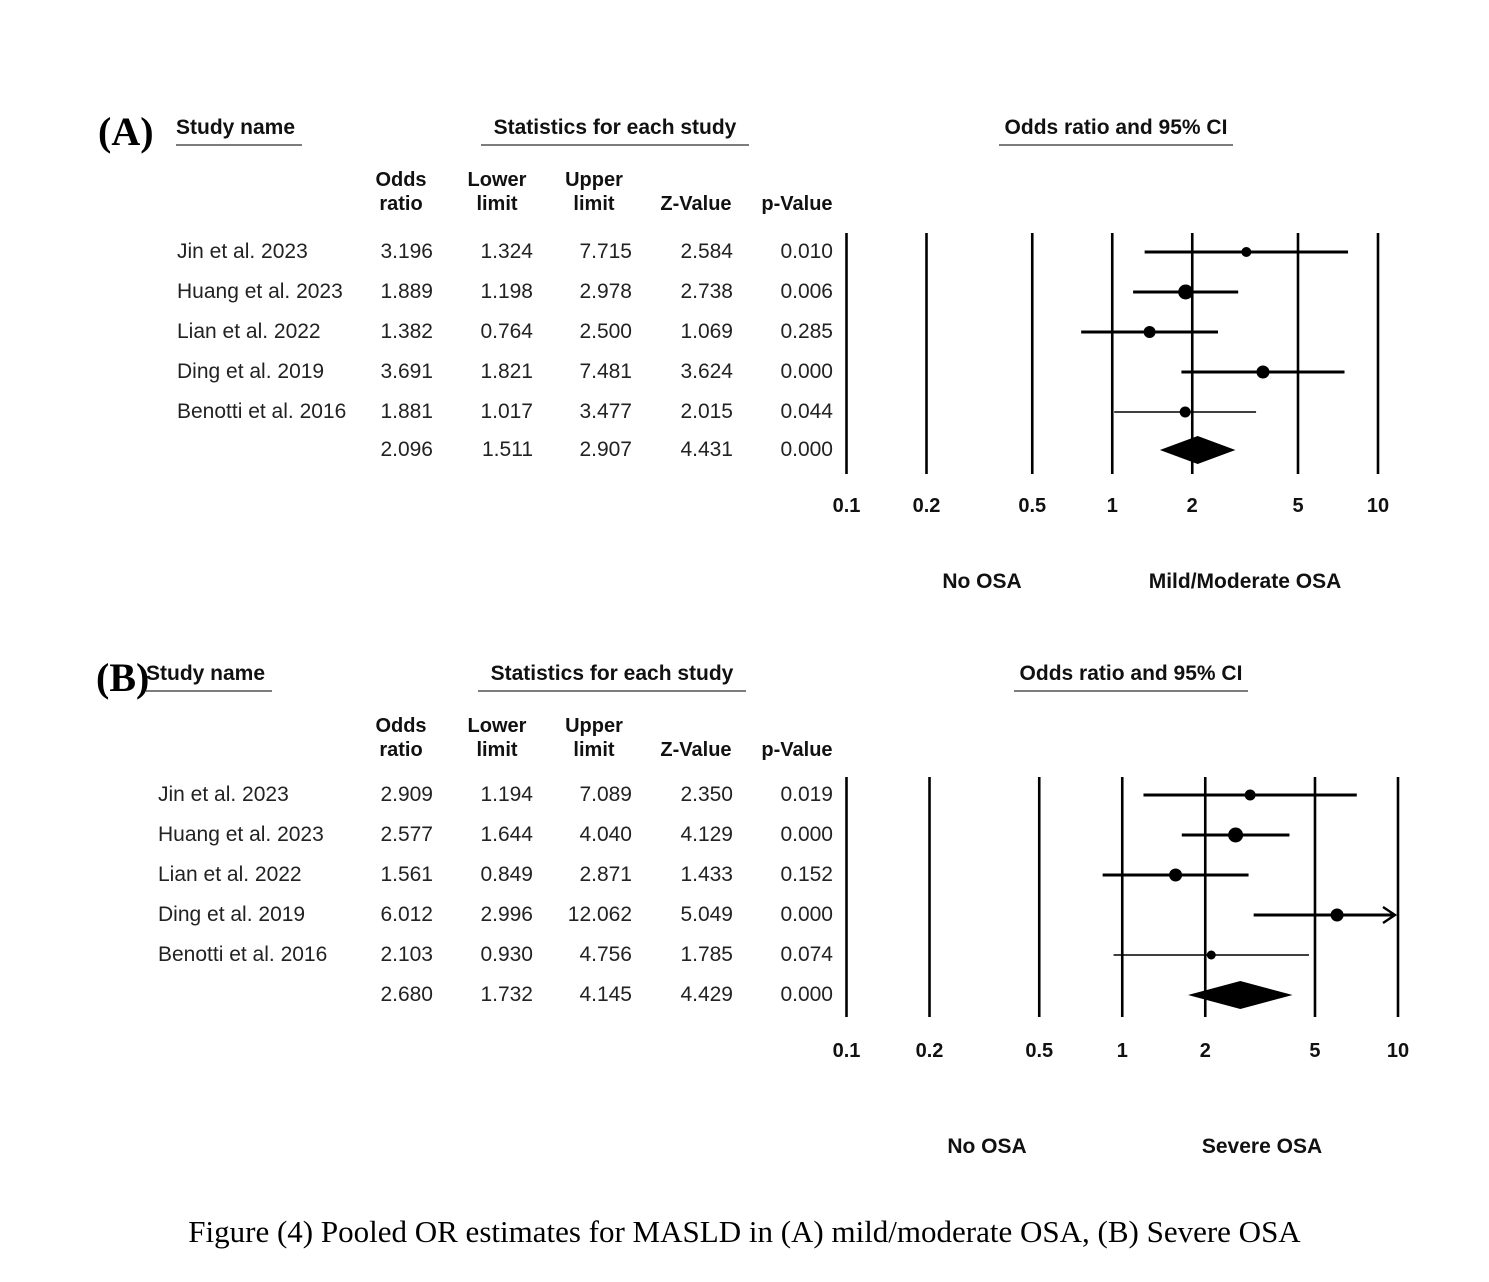 The height and width of the screenshot is (1282, 1489). Describe the element at coordinates (605, 994) in the screenshot. I see `upper-value: 4.145` at that location.